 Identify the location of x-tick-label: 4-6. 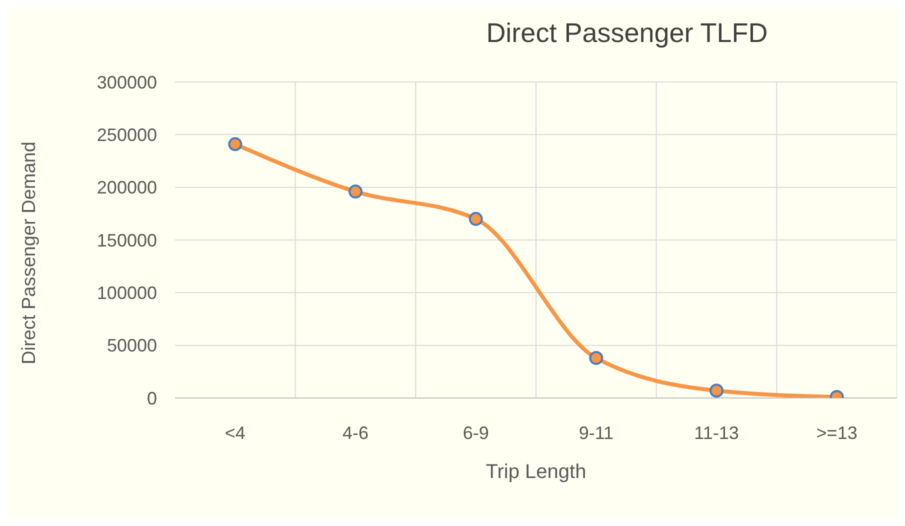
(355, 432).